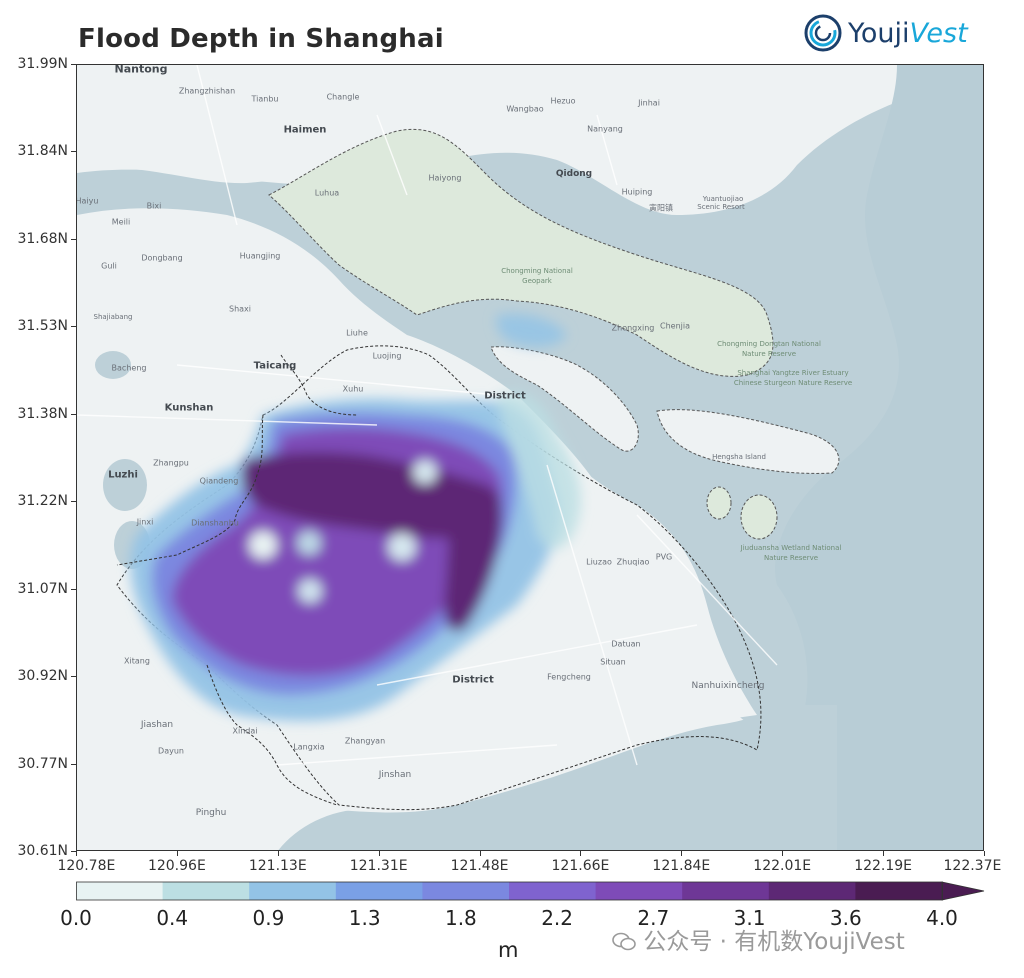 The height and width of the screenshot is (978, 1024). I want to click on colorbar-unit: m, so click(508, 950).